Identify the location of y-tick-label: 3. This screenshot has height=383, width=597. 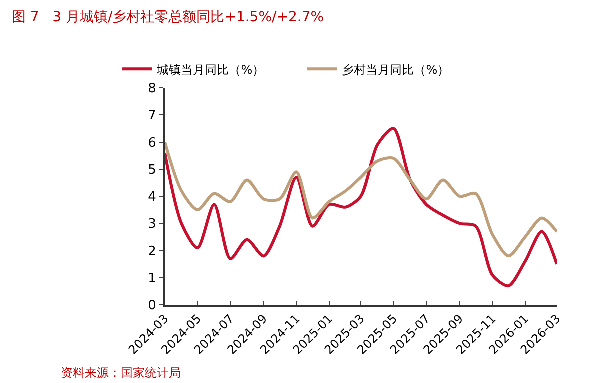
(152, 224).